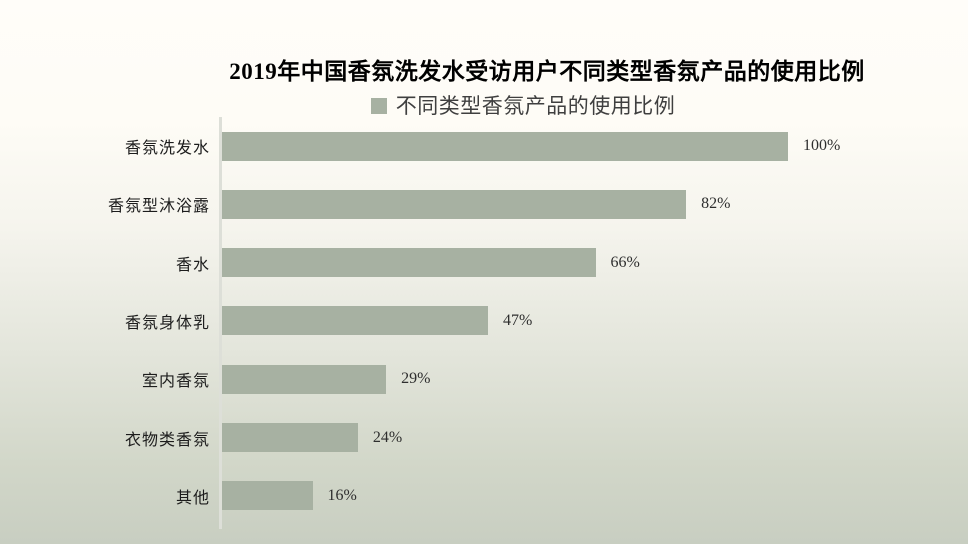  Describe the element at coordinates (158, 207) in the screenshot. I see `category-label: 香氛型沐浴露` at that location.